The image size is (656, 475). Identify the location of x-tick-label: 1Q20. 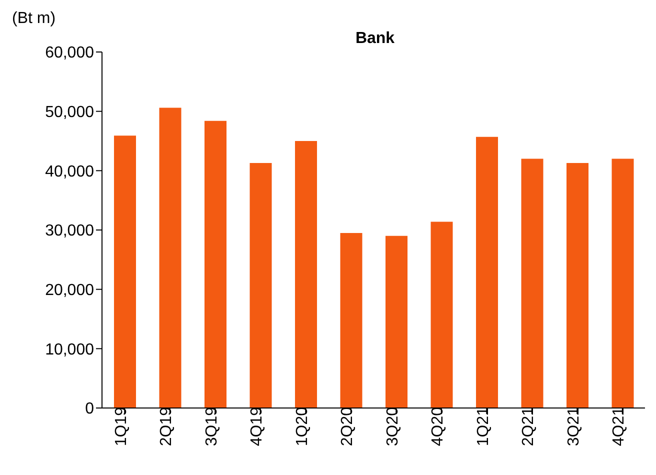
(302, 426).